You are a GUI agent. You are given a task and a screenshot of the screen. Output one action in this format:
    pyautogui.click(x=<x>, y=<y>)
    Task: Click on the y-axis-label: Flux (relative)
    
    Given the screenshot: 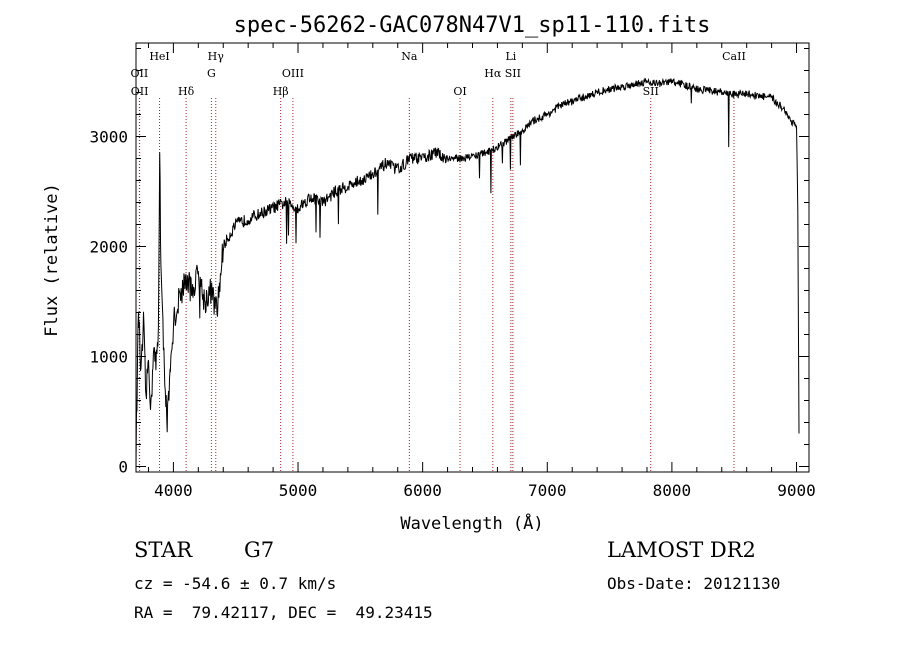 What is the action you would take?
    pyautogui.click(x=52, y=260)
    